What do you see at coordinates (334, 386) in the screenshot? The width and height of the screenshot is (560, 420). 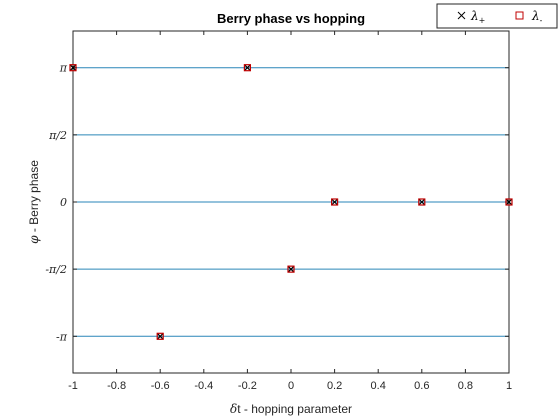 I see `x-tick-label: 0.2` at bounding box center [334, 386].